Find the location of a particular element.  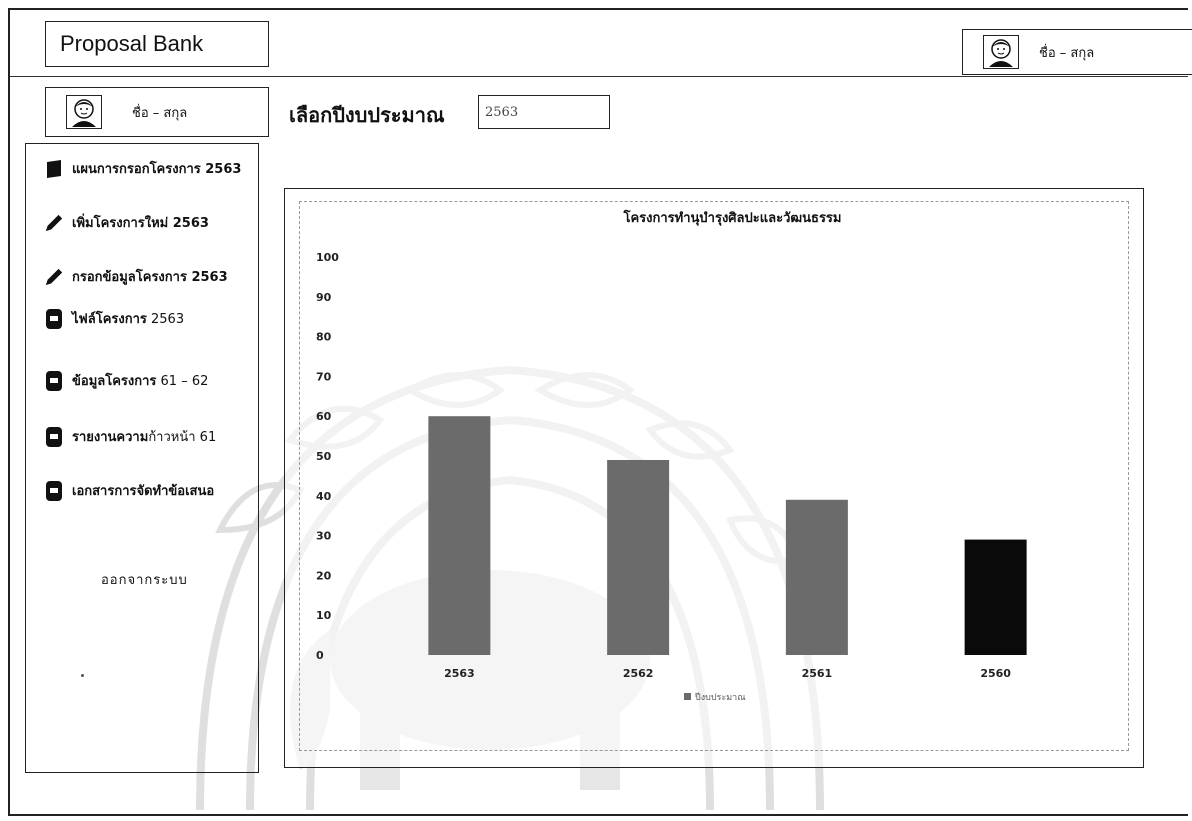

sidebar-item-add-project: เพิ่มโครงการใหม่ 2563 is located at coordinates (126, 222).